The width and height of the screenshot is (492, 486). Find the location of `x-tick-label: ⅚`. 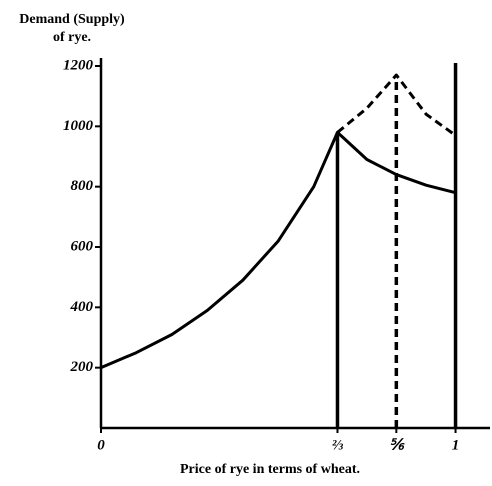

x-tick-label: ⅚ is located at coordinates (397, 445).